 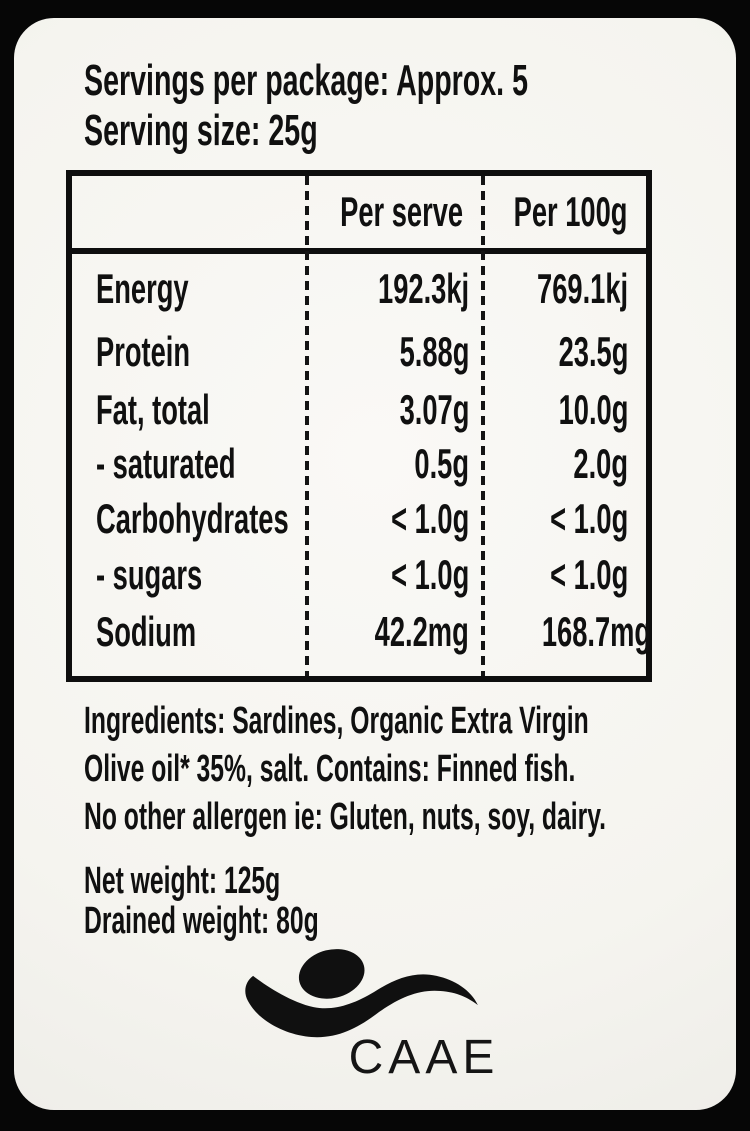 I want to click on nutrient-name: Carbohydrates, so click(x=192, y=518).